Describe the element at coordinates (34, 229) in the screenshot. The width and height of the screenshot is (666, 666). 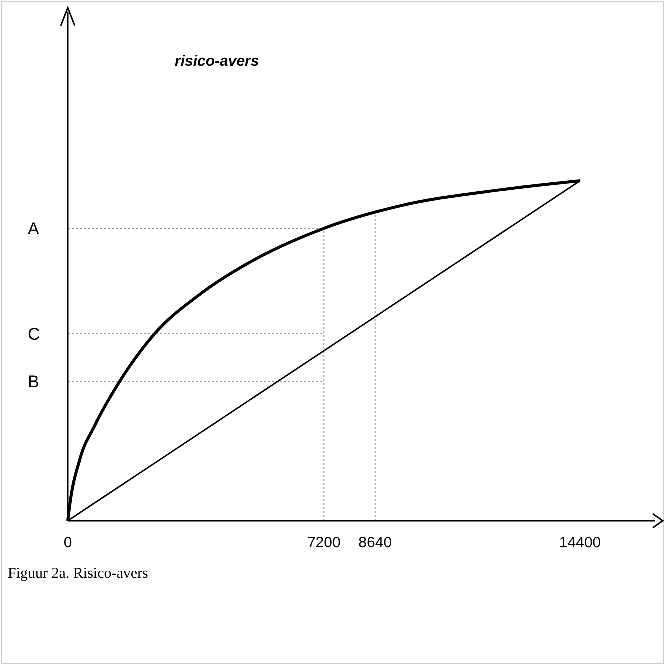
I see `ref-line-label: A` at that location.